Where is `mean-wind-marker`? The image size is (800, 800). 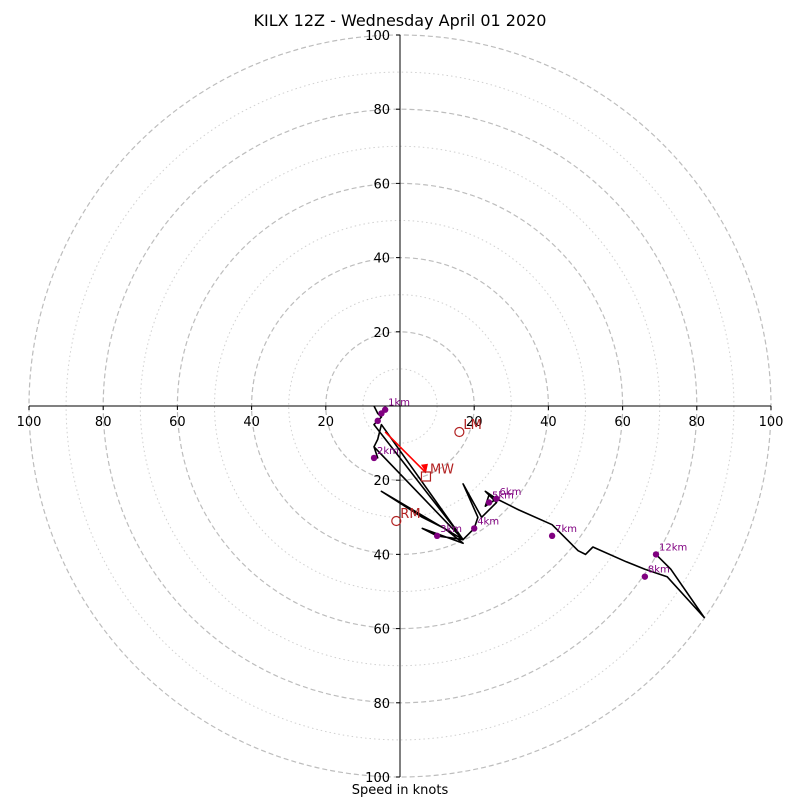 mean-wind-marker is located at coordinates (426, 476).